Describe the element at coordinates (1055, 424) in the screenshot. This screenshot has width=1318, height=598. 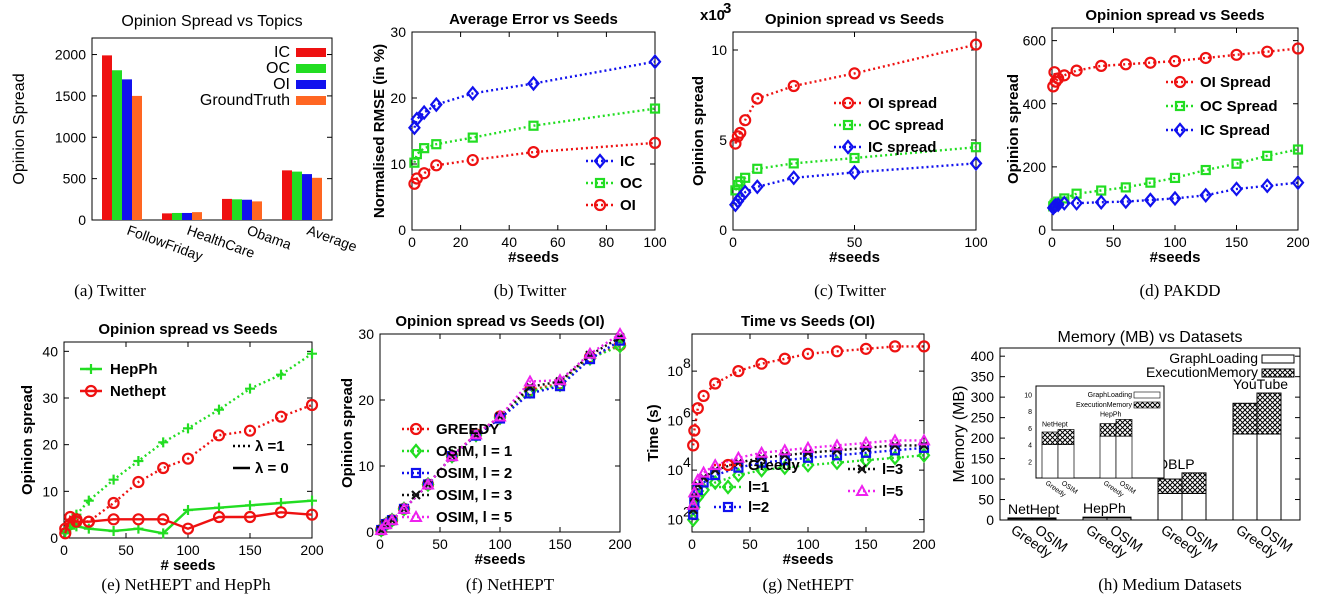
I see `inset-dataset-label: NetHept` at that location.